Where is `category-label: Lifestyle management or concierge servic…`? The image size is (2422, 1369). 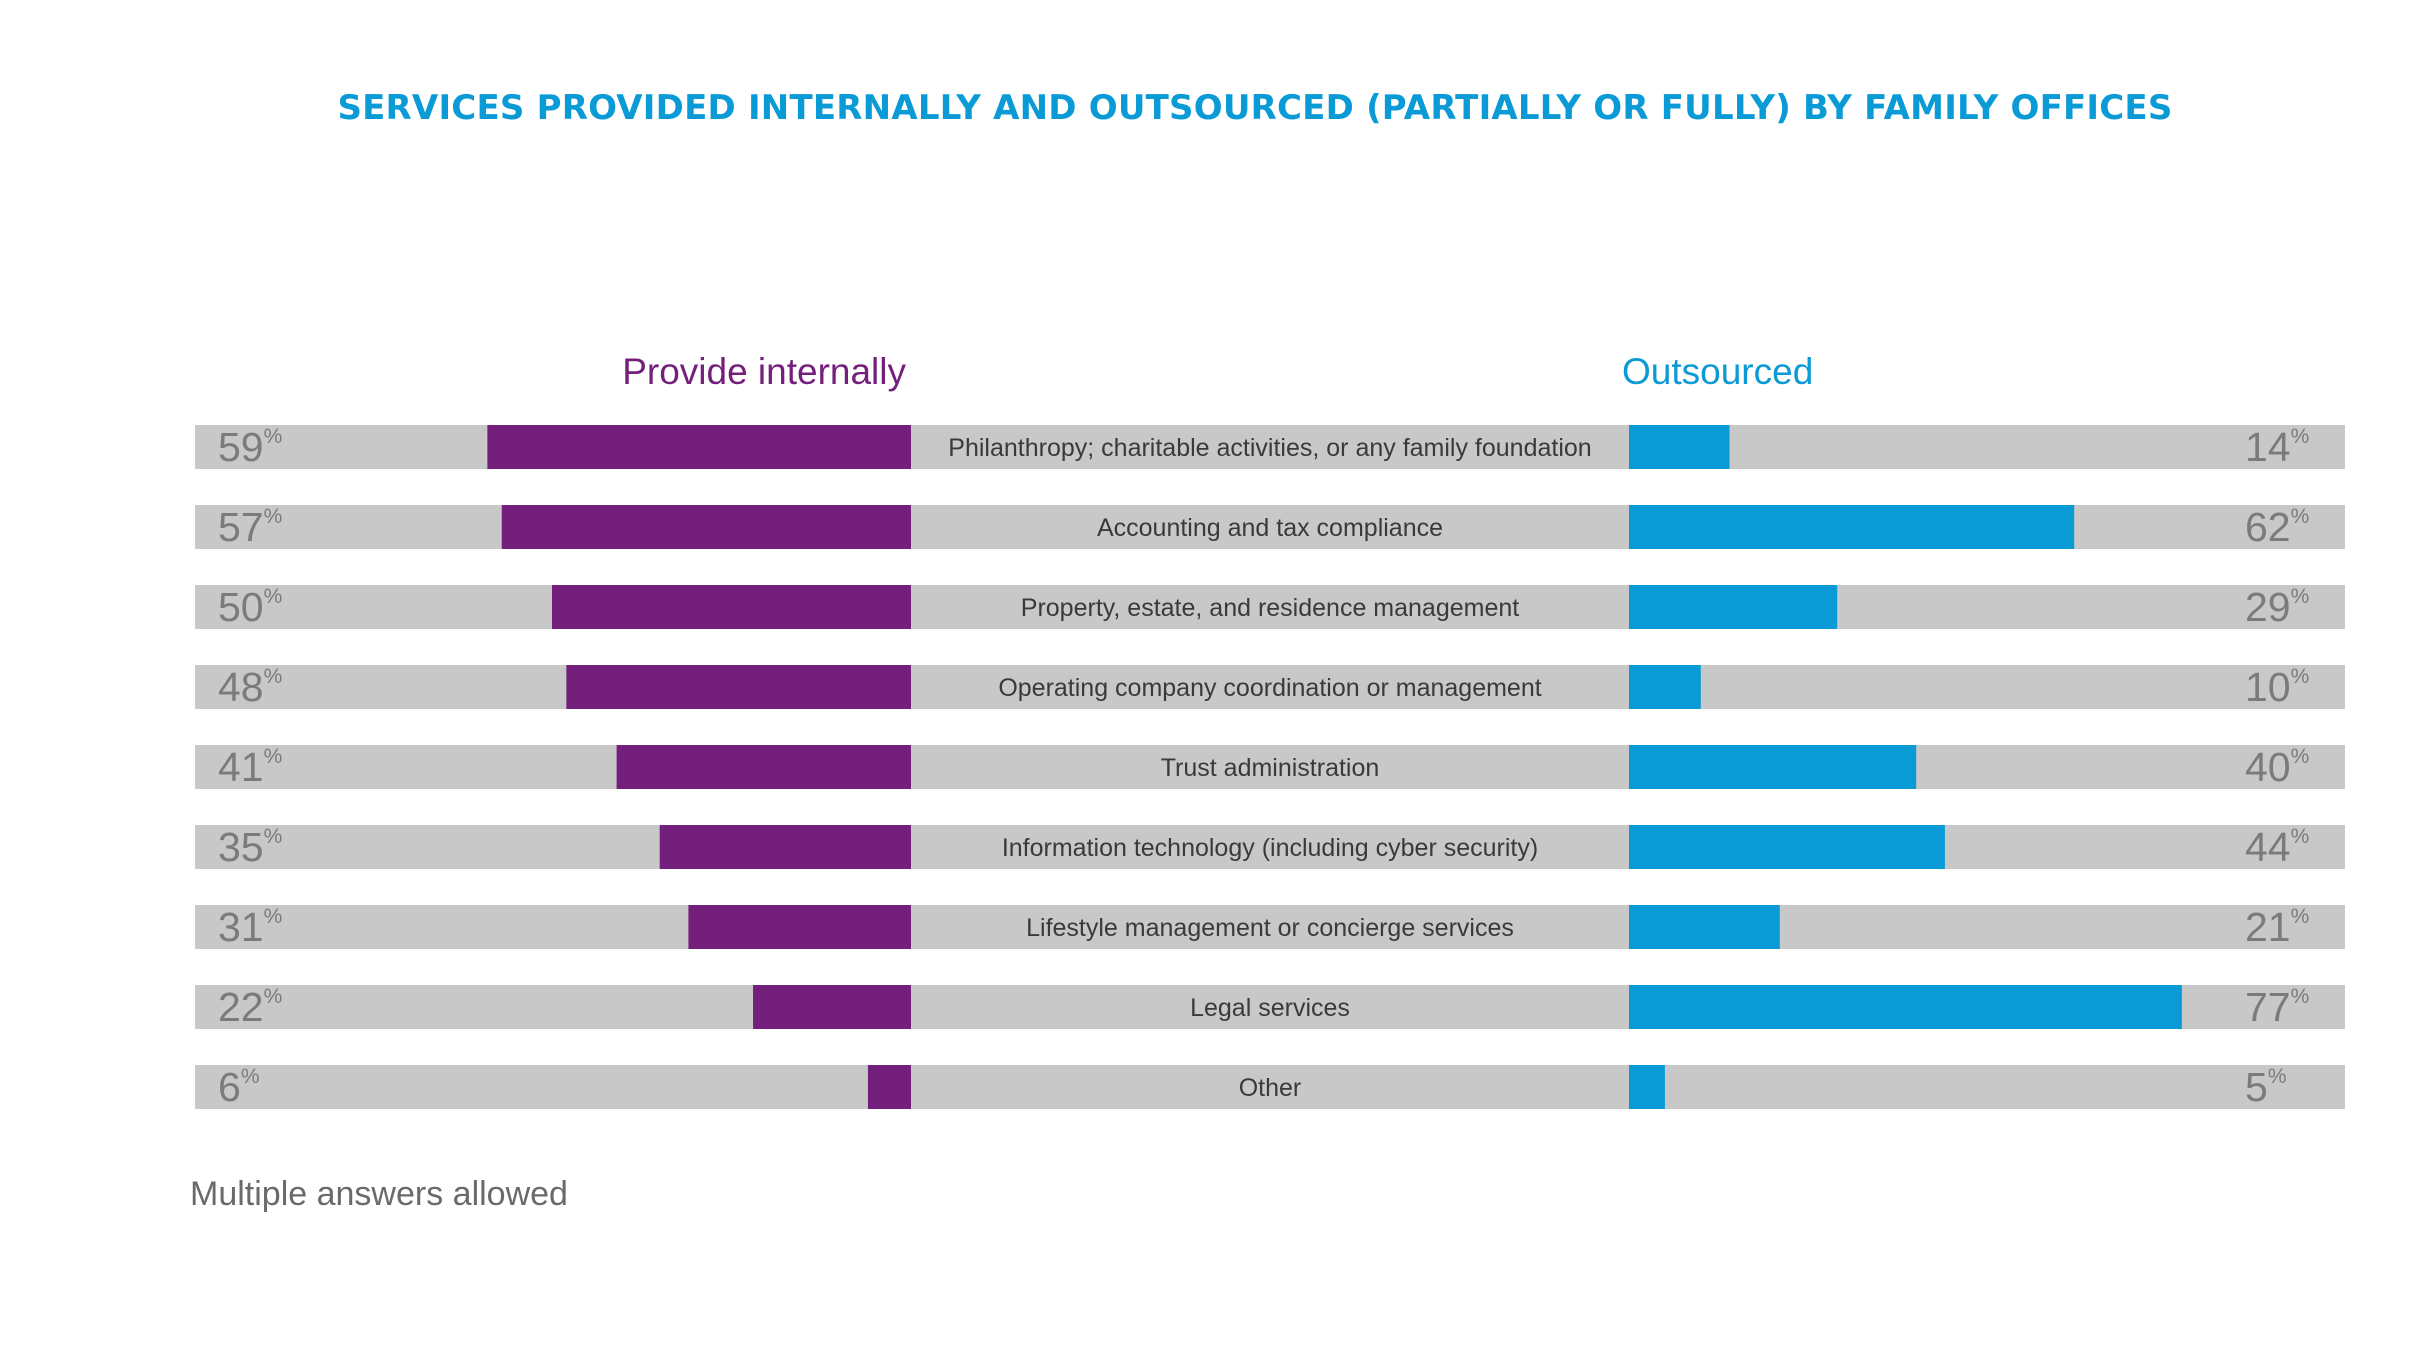 category-label: Lifestyle management or concierge servic… is located at coordinates (1270, 928).